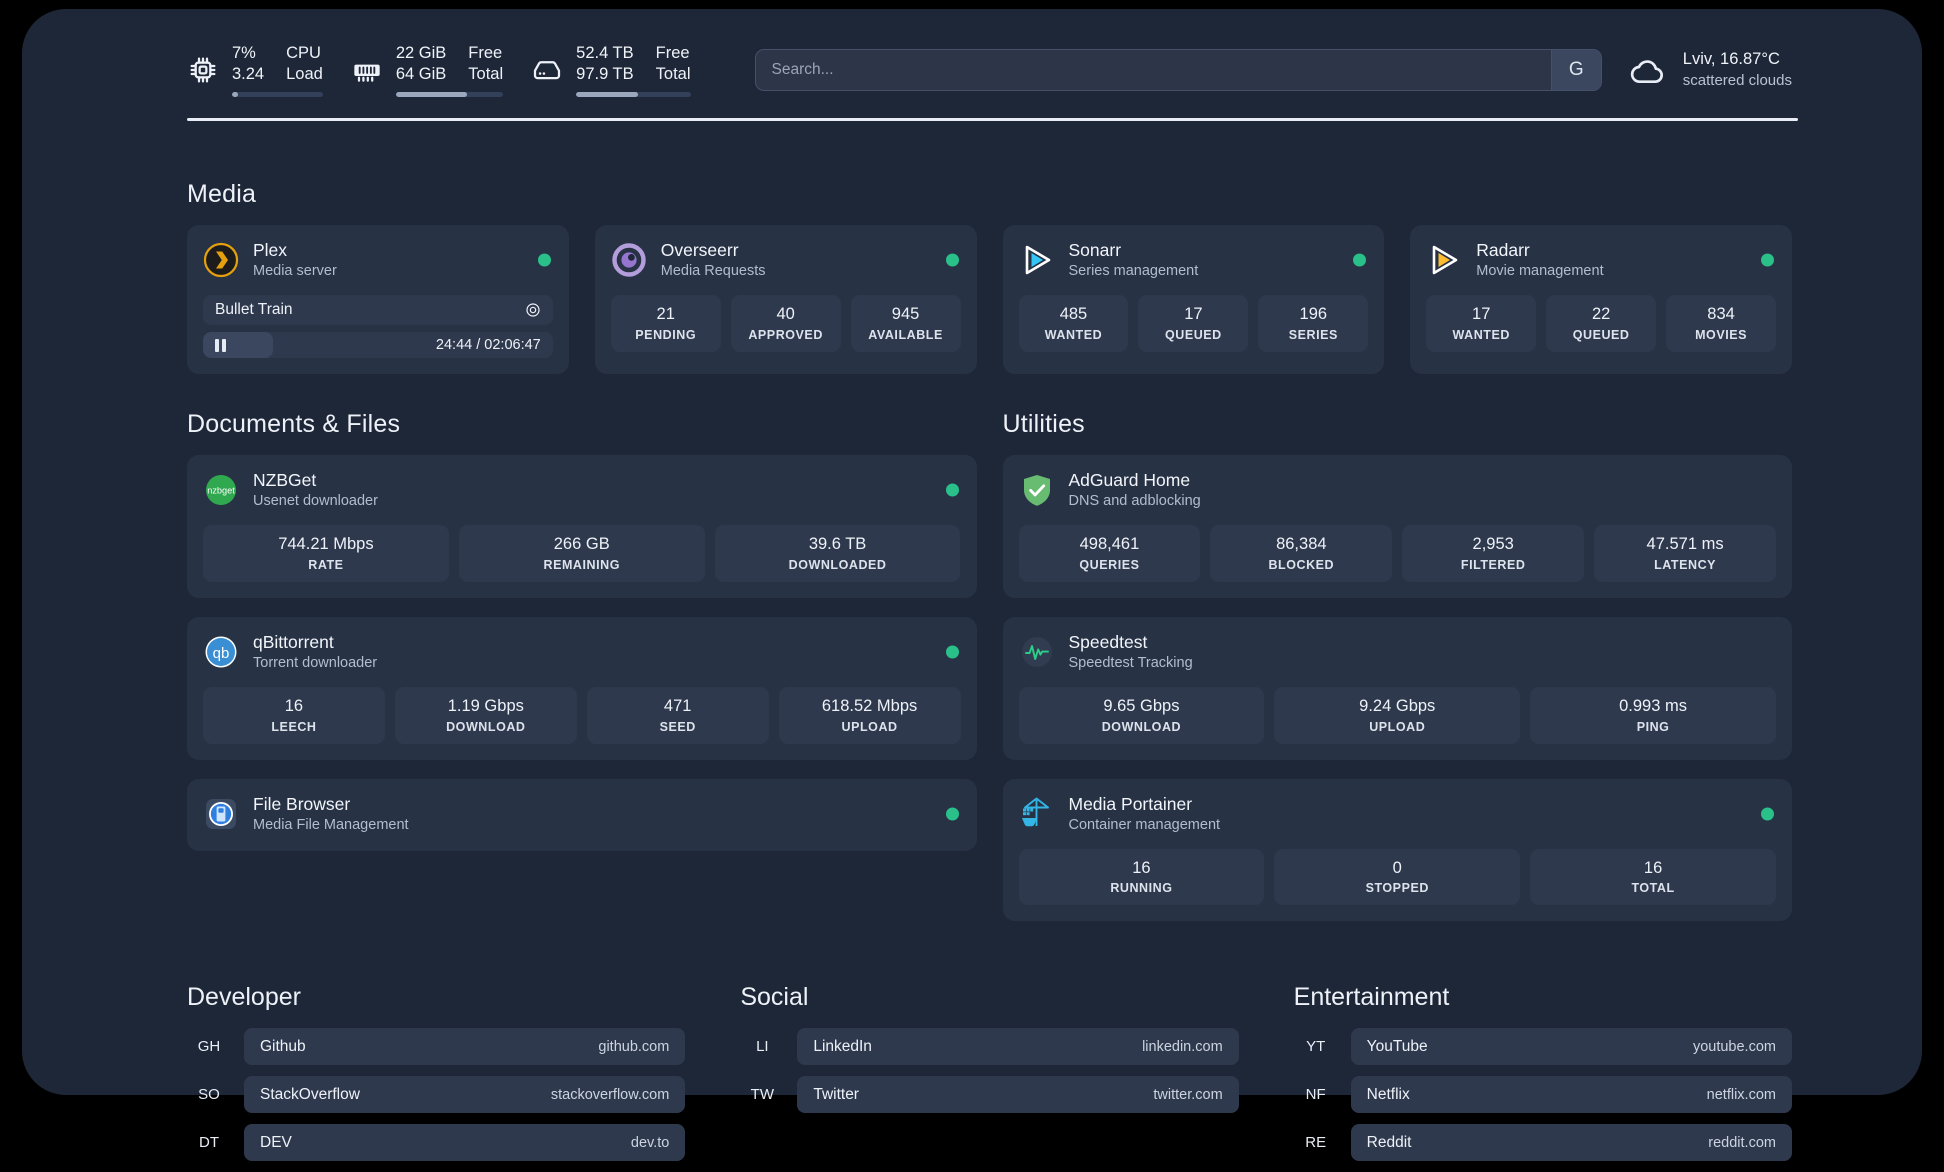 This screenshot has width=1944, height=1172. Describe the element at coordinates (1493, 544) in the screenshot. I see `stat-value: 2,953` at that location.